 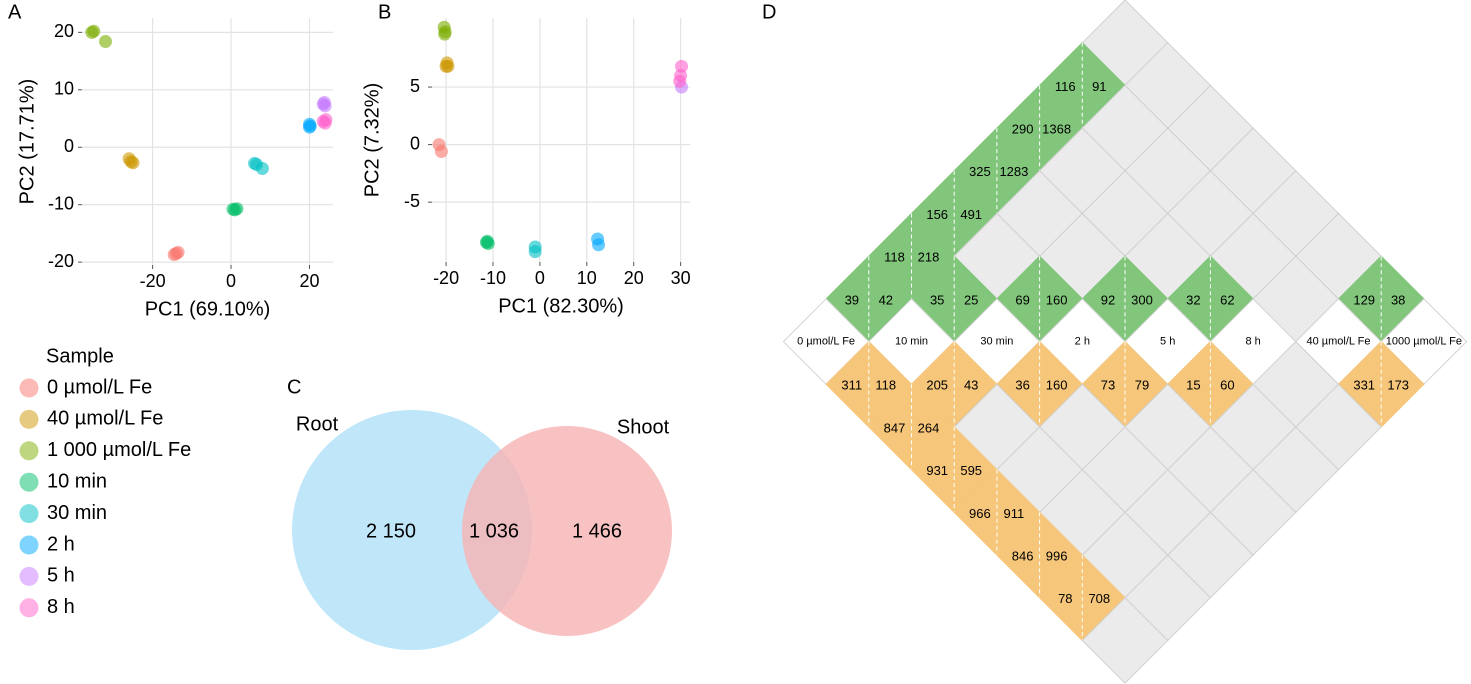 I want to click on category-label: 30 min, so click(x=996, y=342).